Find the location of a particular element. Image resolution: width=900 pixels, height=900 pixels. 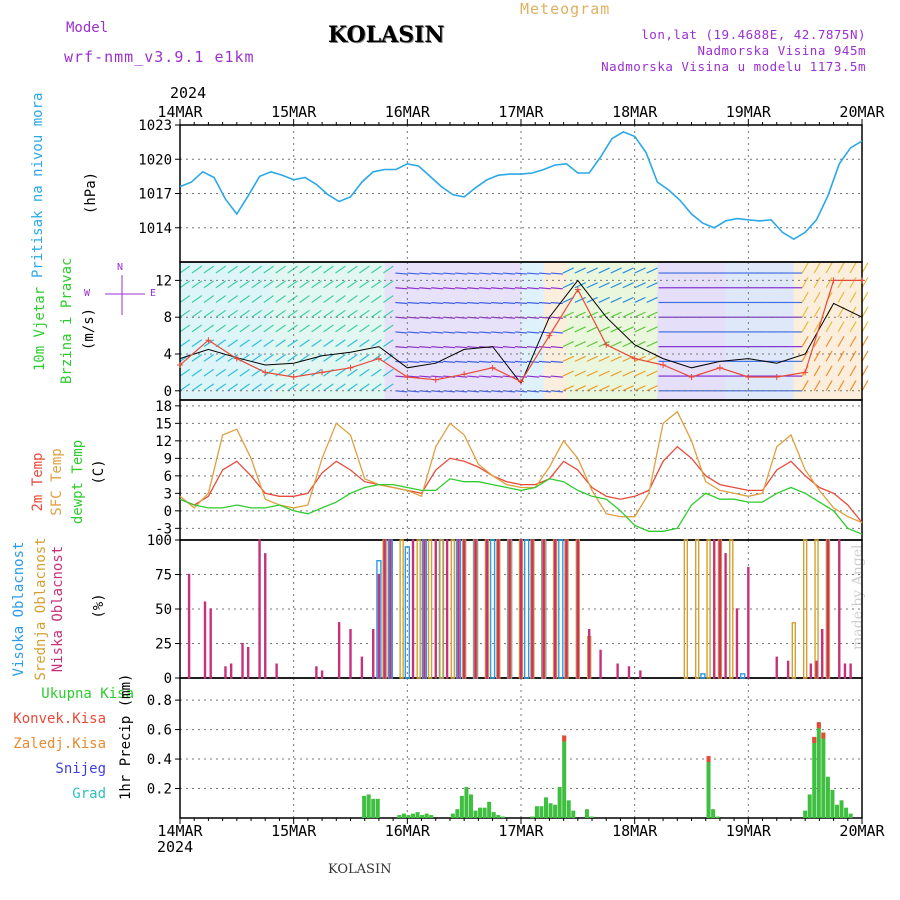

temperature-ytick-label: -3 is located at coordinates (163, 529).